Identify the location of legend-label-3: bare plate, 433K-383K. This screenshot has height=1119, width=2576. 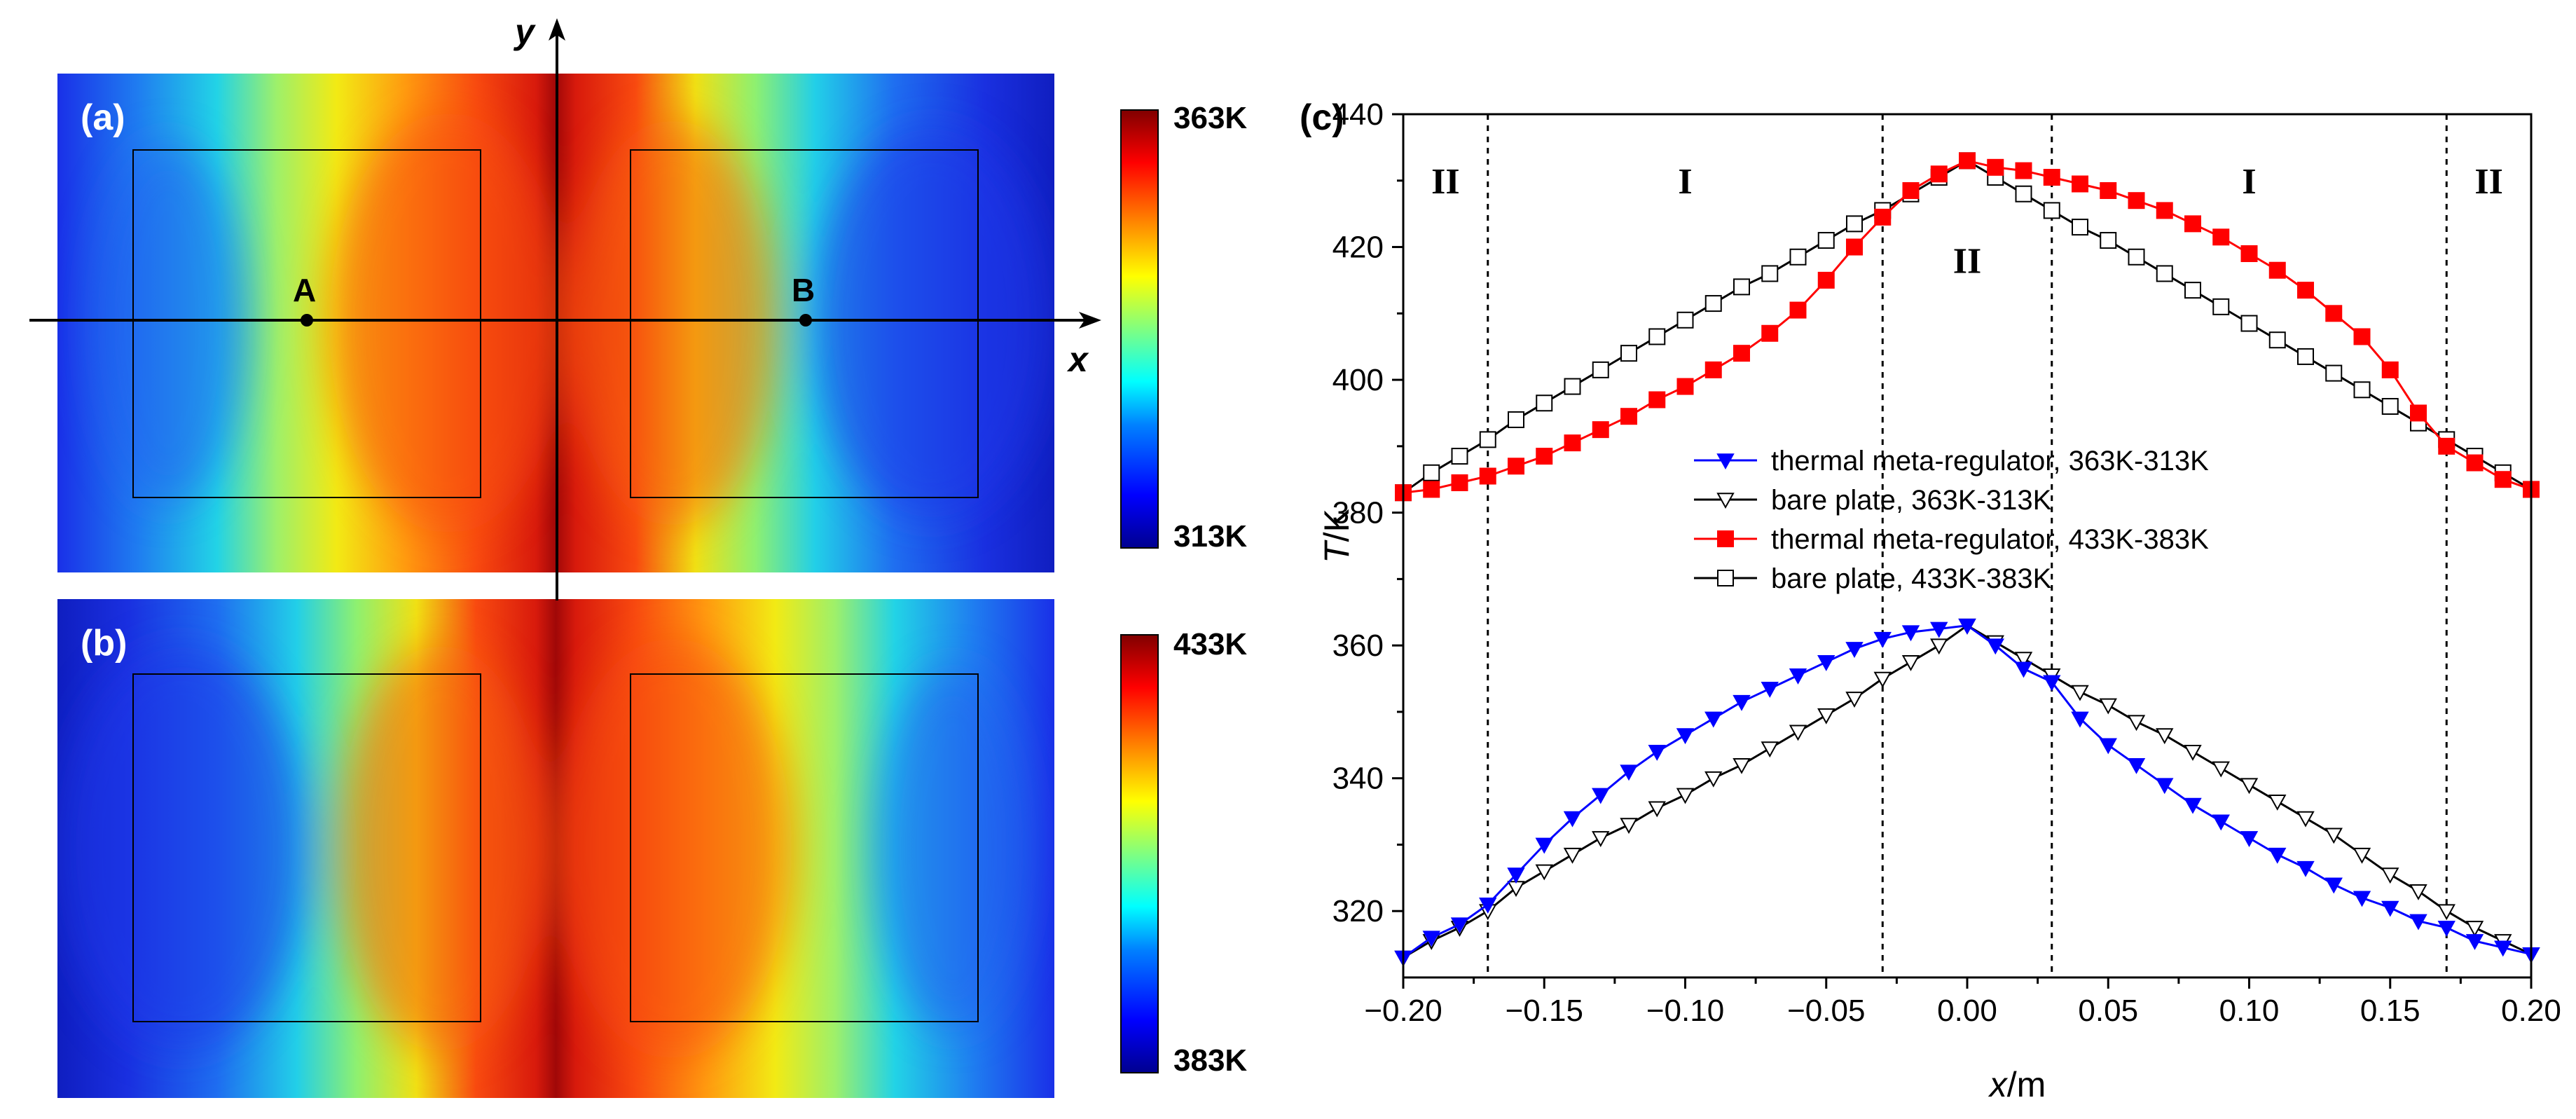
(1911, 578).